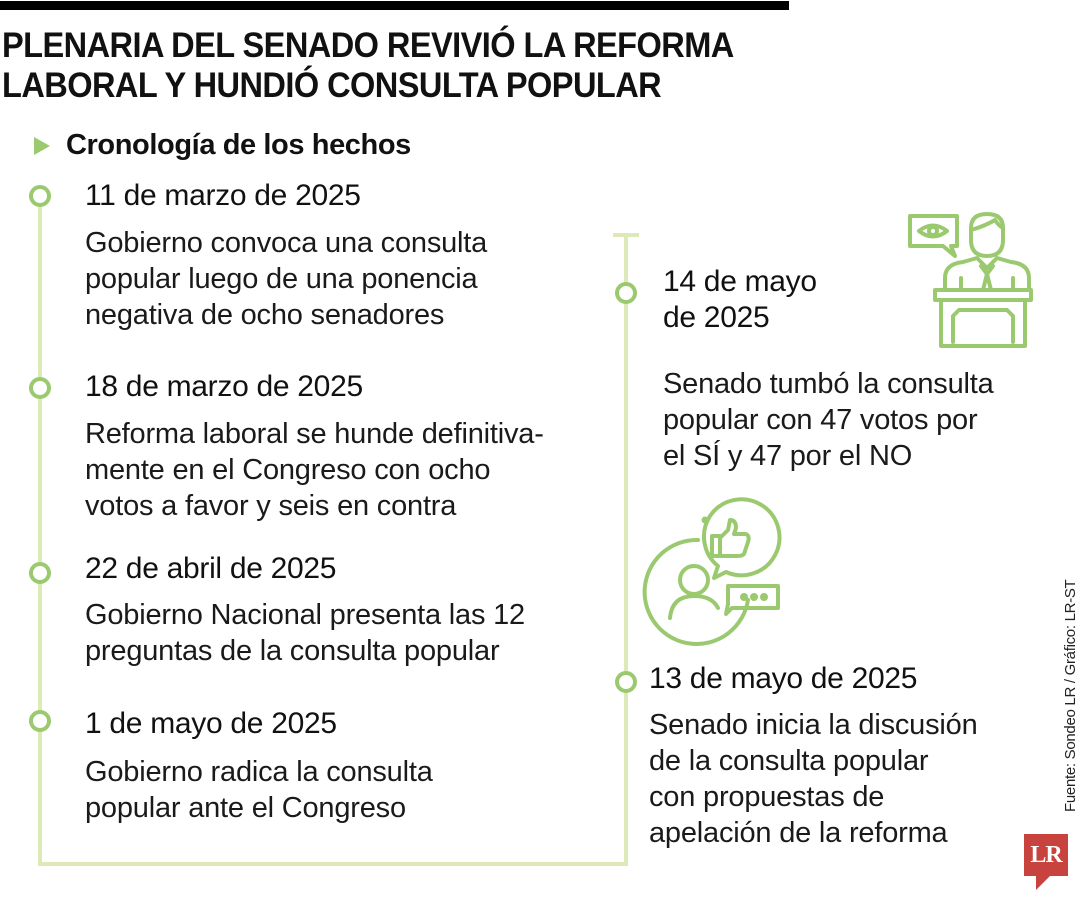 The image size is (1080, 900). I want to click on timeline-line-bottom, so click(333, 864).